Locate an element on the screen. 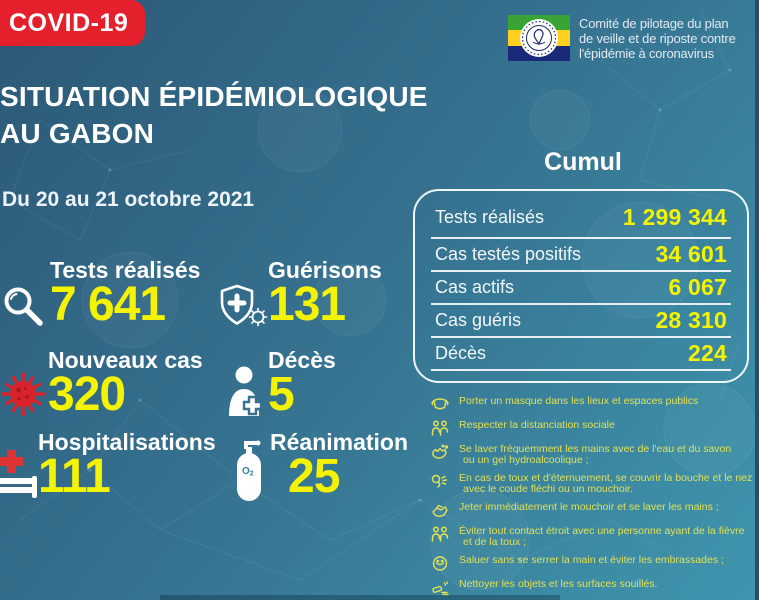  tissue-disposal-icon is located at coordinates (440, 510).